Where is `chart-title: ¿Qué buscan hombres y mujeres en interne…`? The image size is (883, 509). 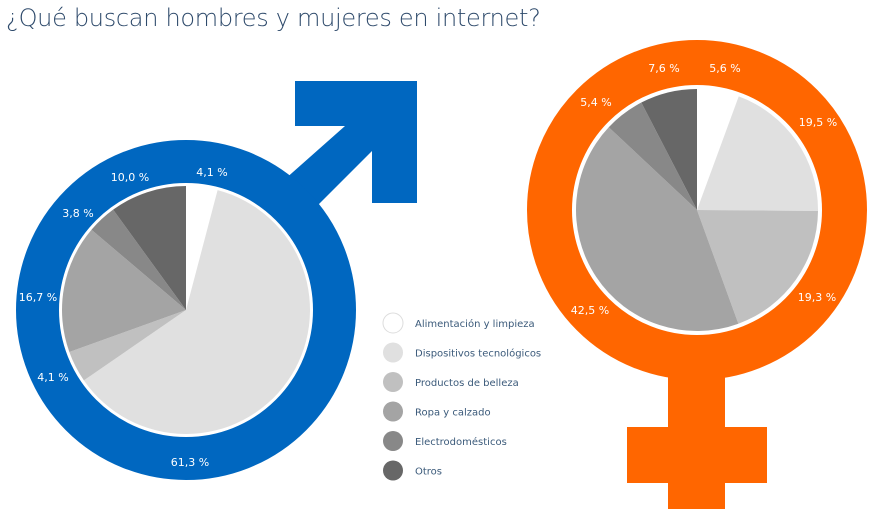
chart-title: ¿Qué buscan hombres y mujeres en interne… is located at coordinates (273, 18).